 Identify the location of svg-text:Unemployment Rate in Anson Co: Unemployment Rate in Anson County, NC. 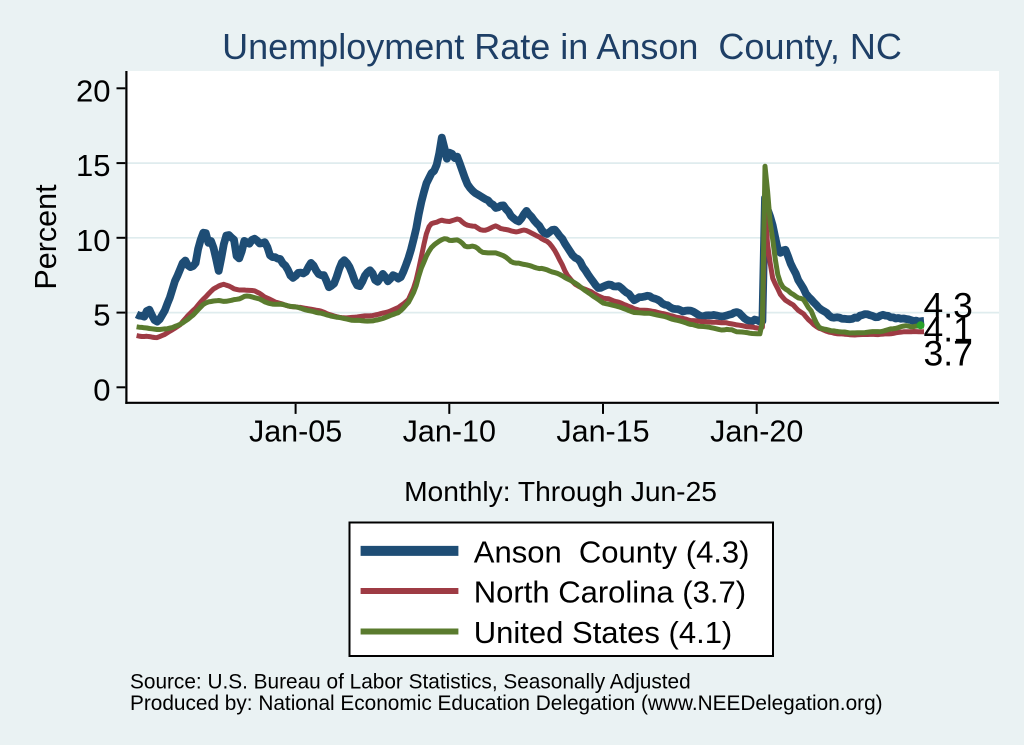
(562, 46).